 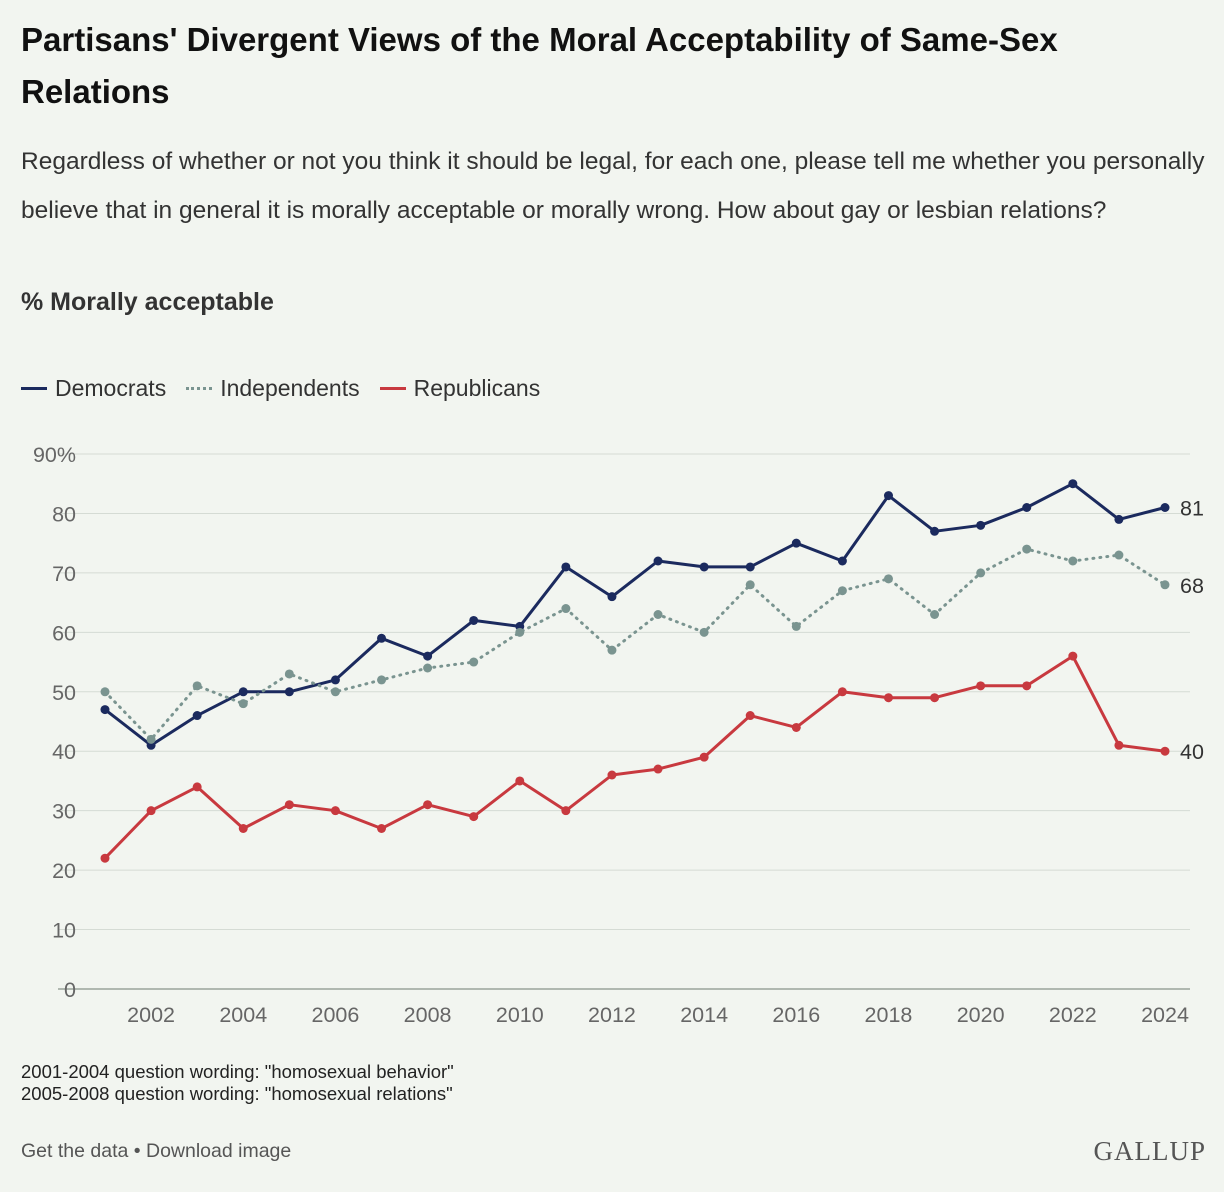 I want to click on gallup-logo: GALLUP, so click(x=1149, y=1151).